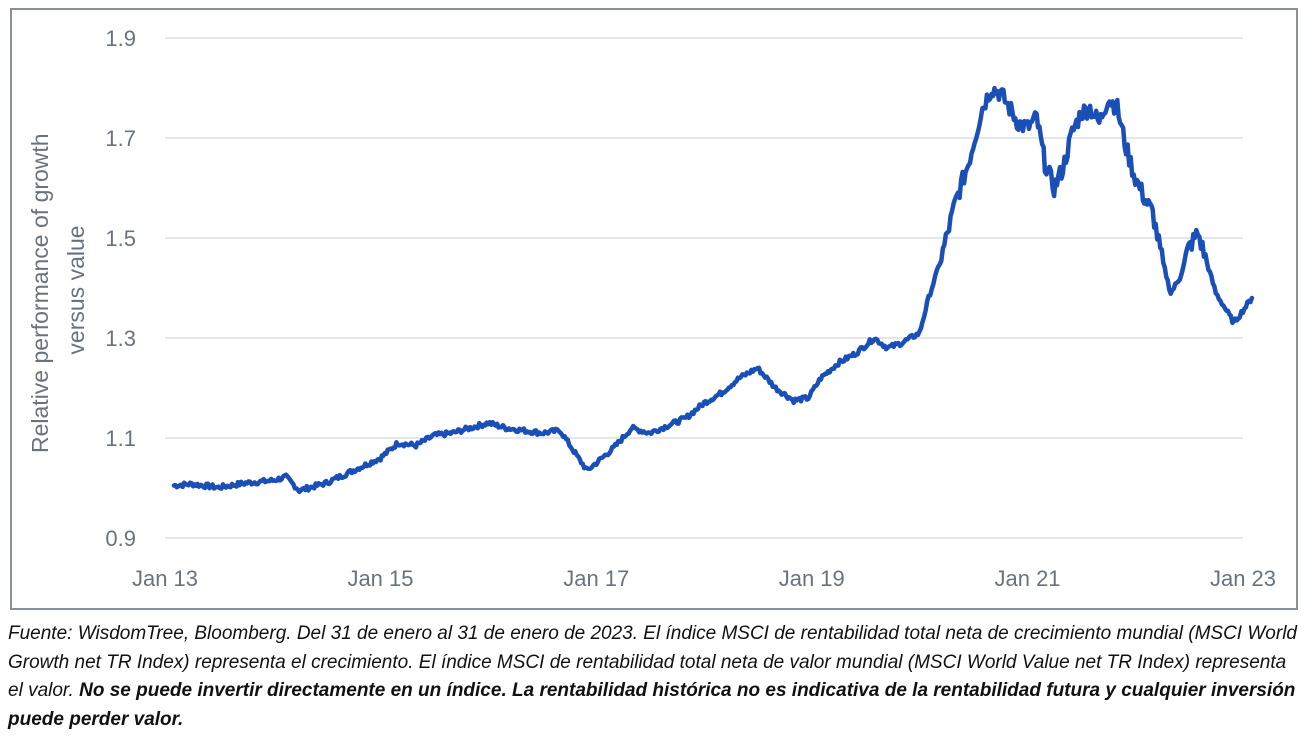 The image size is (1312, 747). I want to click on x-axis-ticks: Jan 13 Jan 15 Jan 17 Jan 19 Jan 21 Jan 23, so click(704, 578).